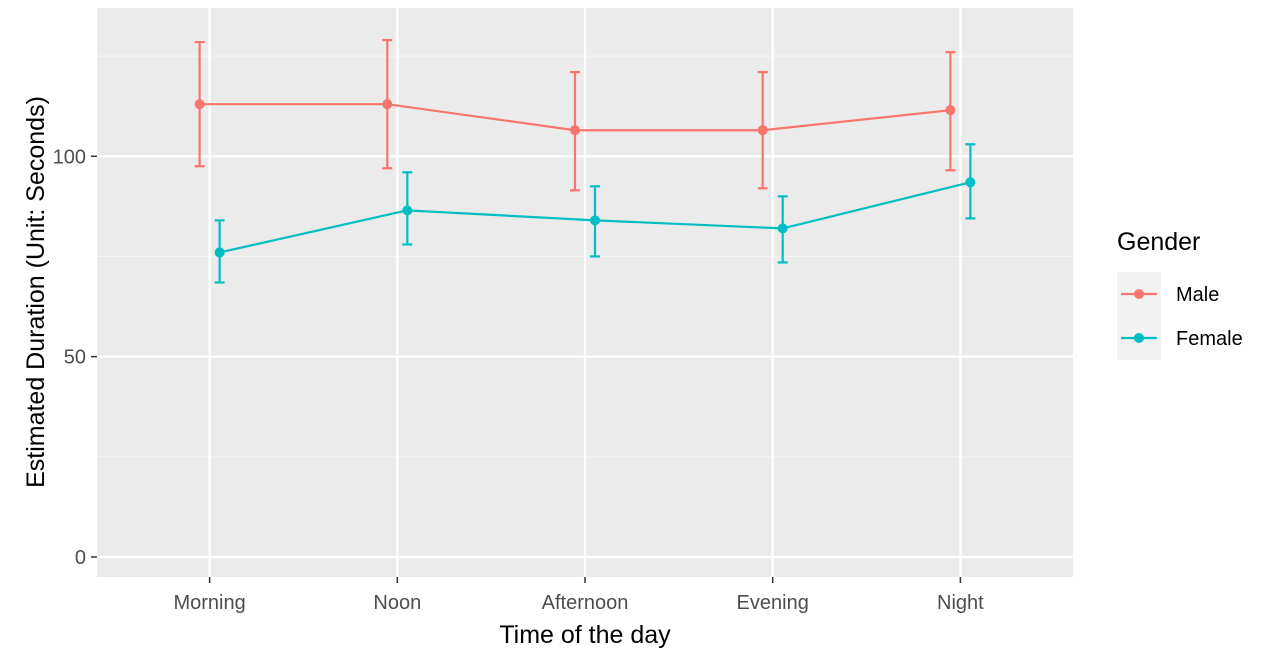 The width and height of the screenshot is (1263, 652). What do you see at coordinates (1168, 294) in the screenshot?
I see `legend-item-male: Male` at bounding box center [1168, 294].